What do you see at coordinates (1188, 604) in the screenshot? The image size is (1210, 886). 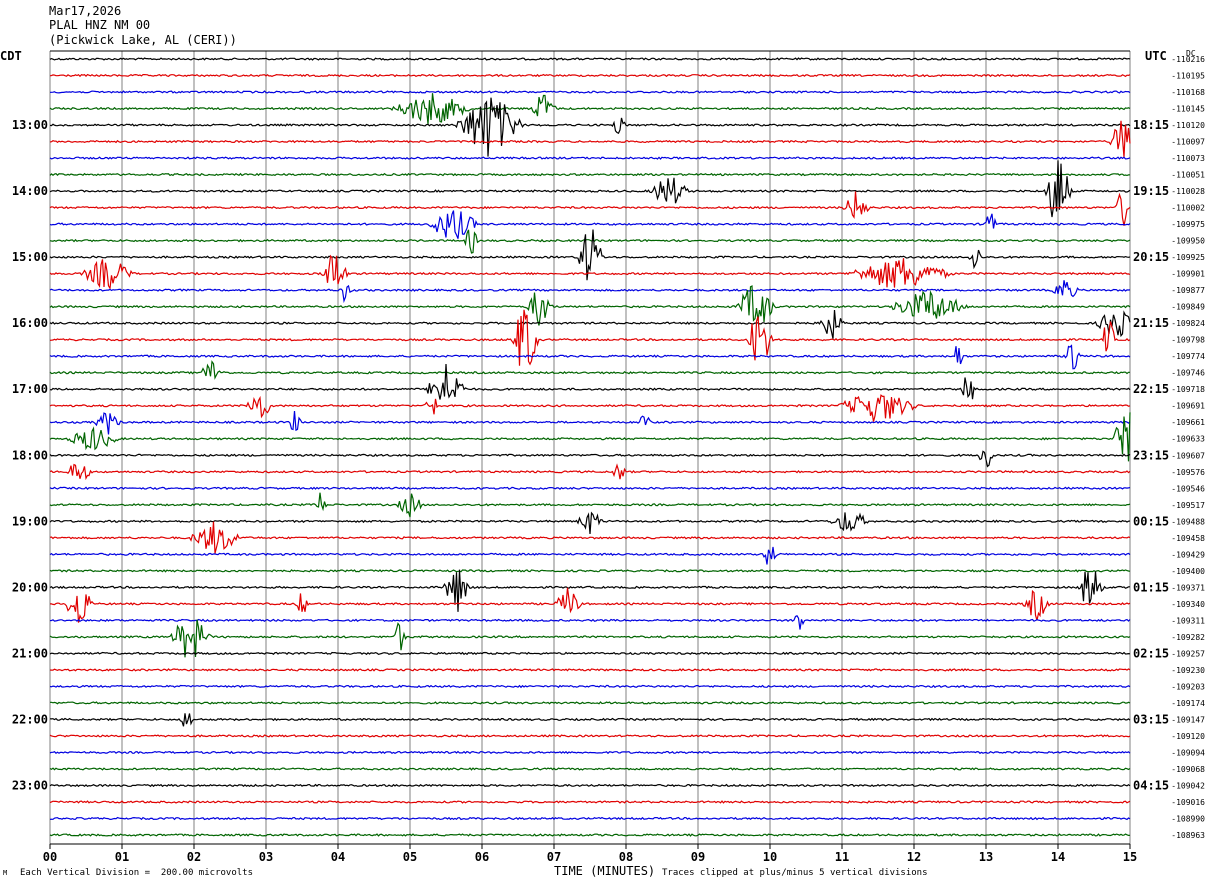 I see `dc-offset-label: -109340` at bounding box center [1188, 604].